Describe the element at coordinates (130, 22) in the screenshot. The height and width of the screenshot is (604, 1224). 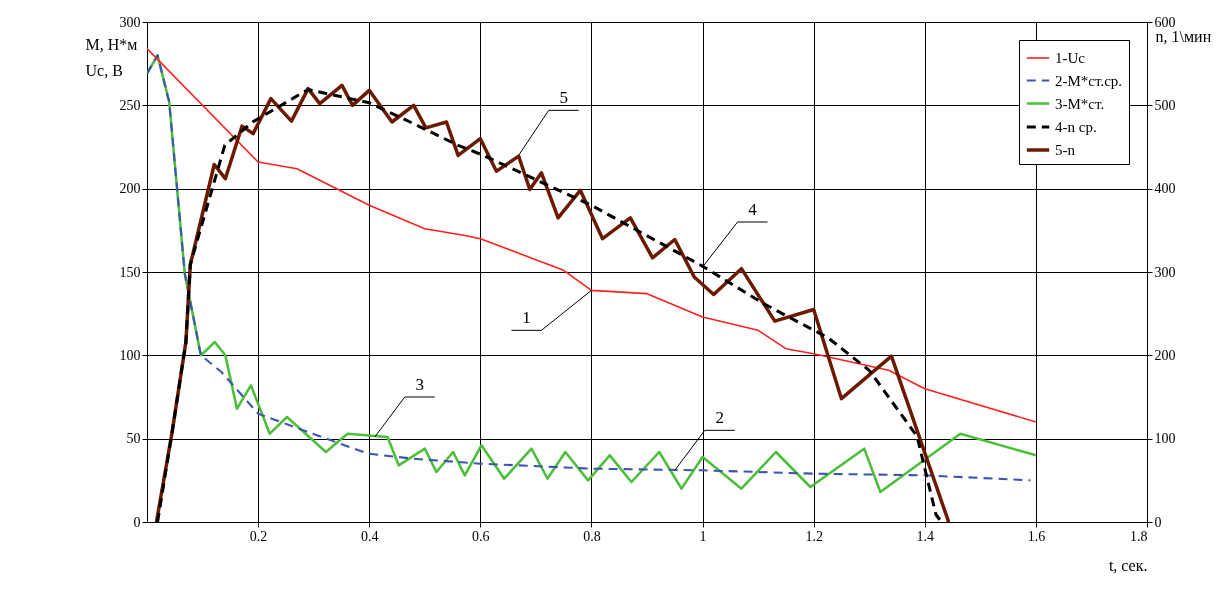
I see `y-tick-label: 300` at that location.